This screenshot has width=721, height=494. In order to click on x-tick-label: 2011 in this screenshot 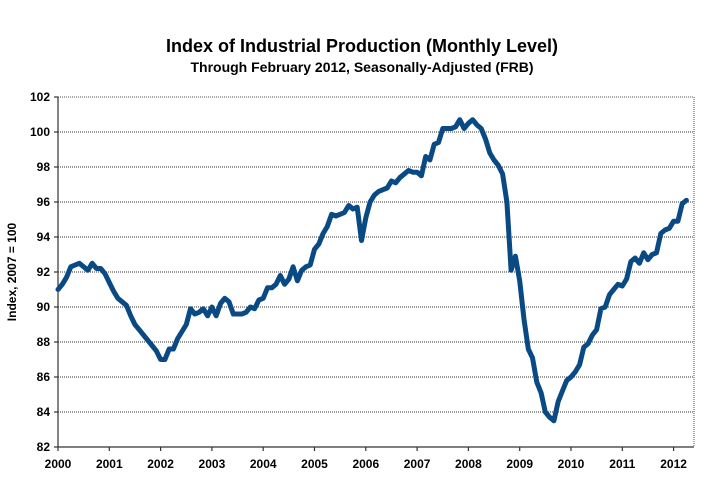, I will do `click(622, 464)`.